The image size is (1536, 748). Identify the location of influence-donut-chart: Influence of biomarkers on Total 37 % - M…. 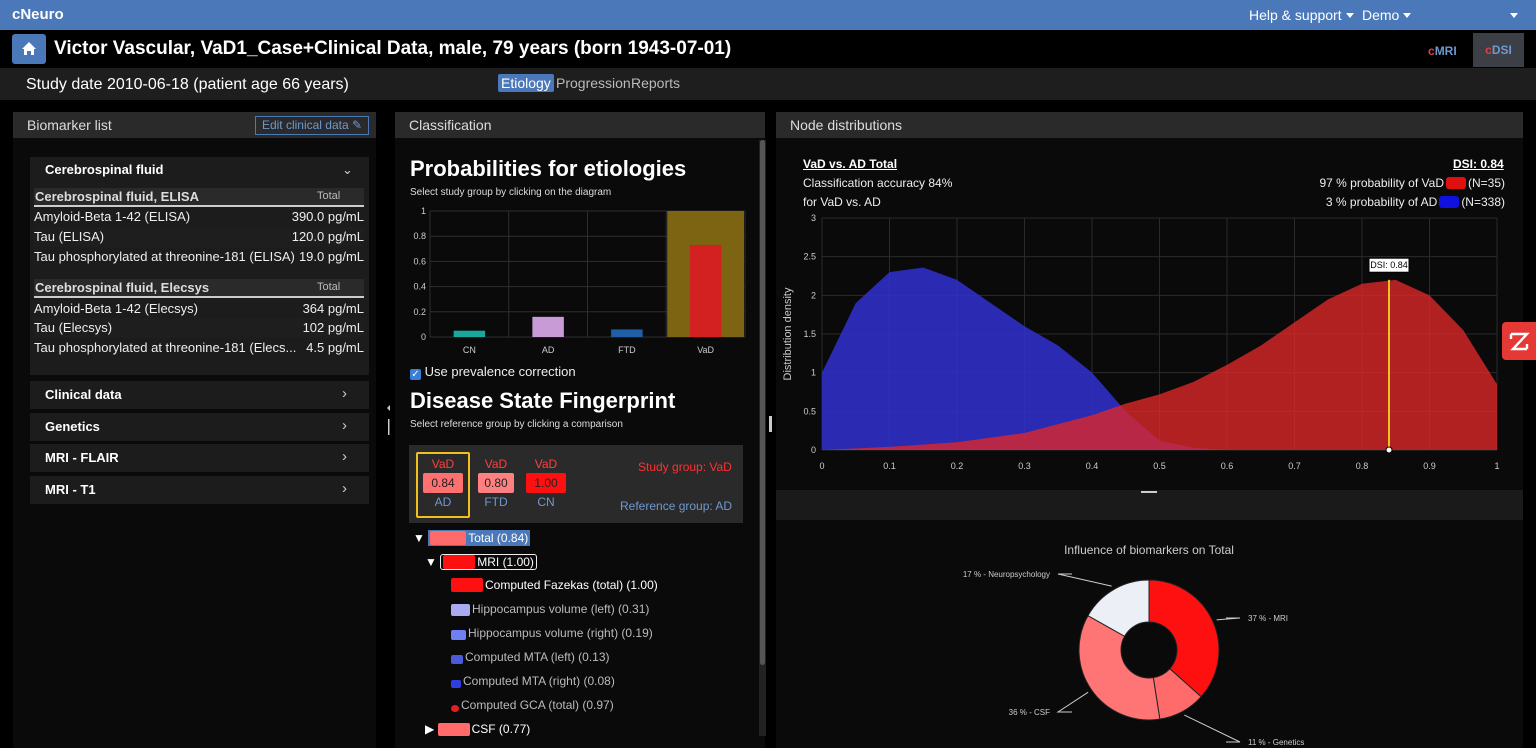
(1149, 639).